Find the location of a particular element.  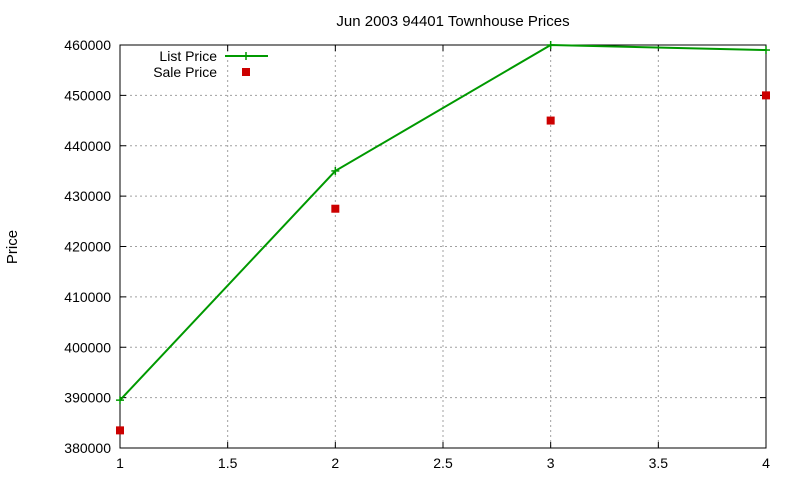

legend-label: Sale Price is located at coordinates (185, 72).